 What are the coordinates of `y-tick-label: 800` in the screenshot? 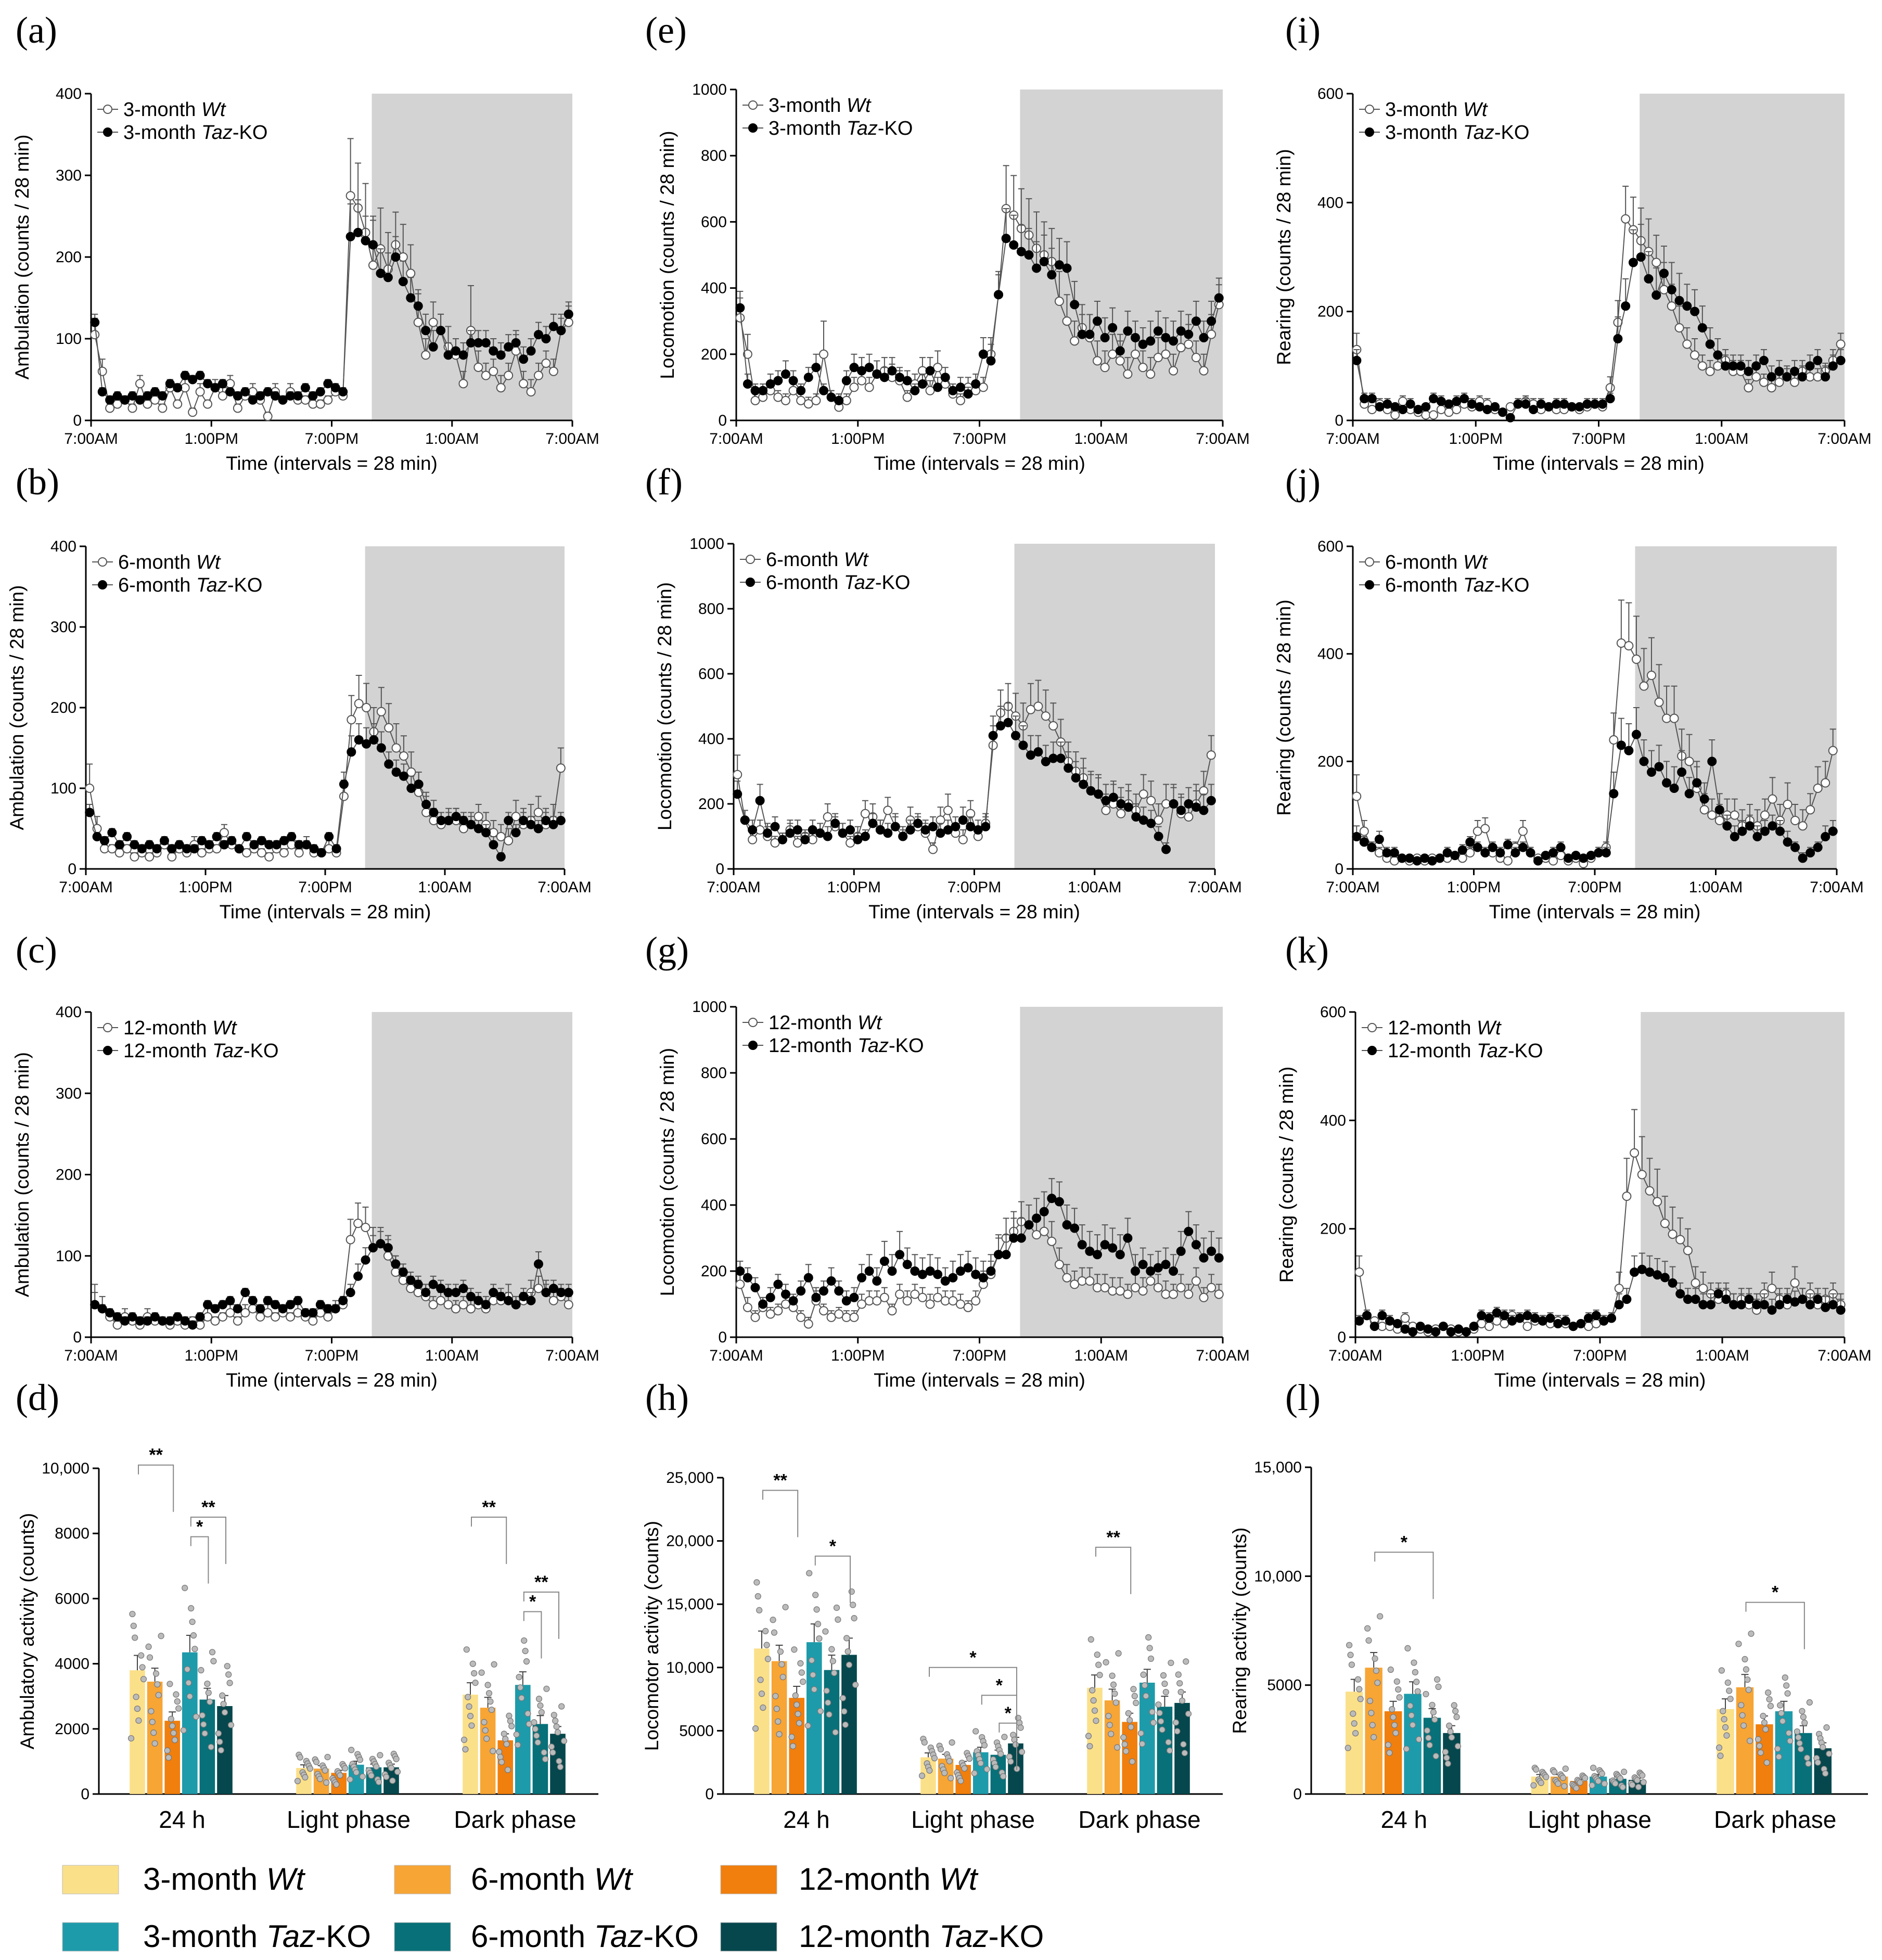 It's located at (714, 155).